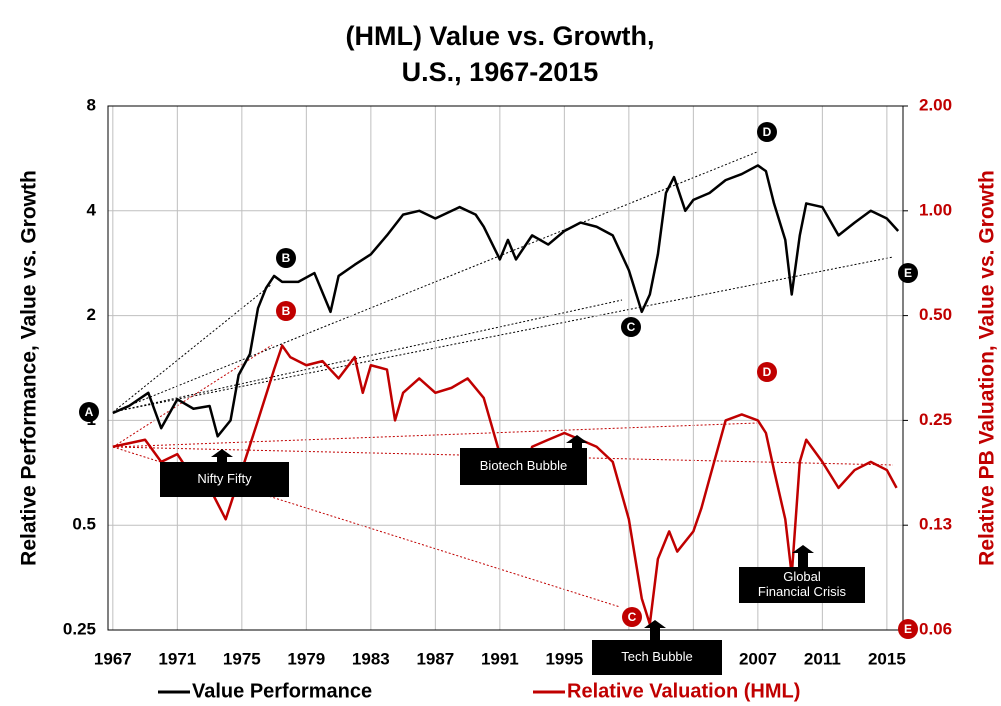 The height and width of the screenshot is (706, 1001). Describe the element at coordinates (935, 314) in the screenshot. I see `y2-tick-label: 0.50` at that location.